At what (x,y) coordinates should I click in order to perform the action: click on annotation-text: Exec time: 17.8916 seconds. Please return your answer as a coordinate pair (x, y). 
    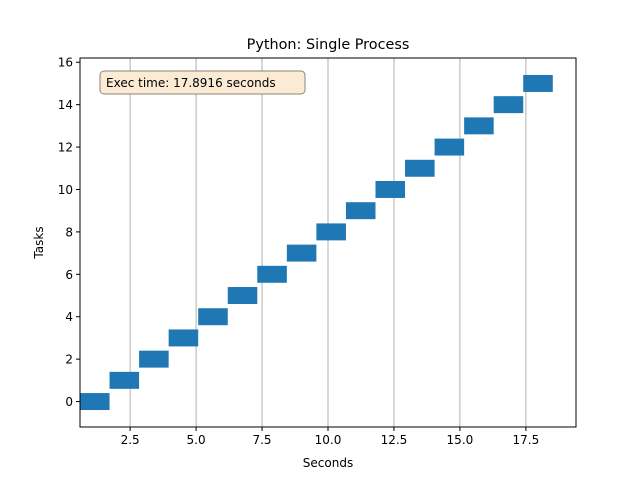
    Looking at the image, I should click on (191, 83).